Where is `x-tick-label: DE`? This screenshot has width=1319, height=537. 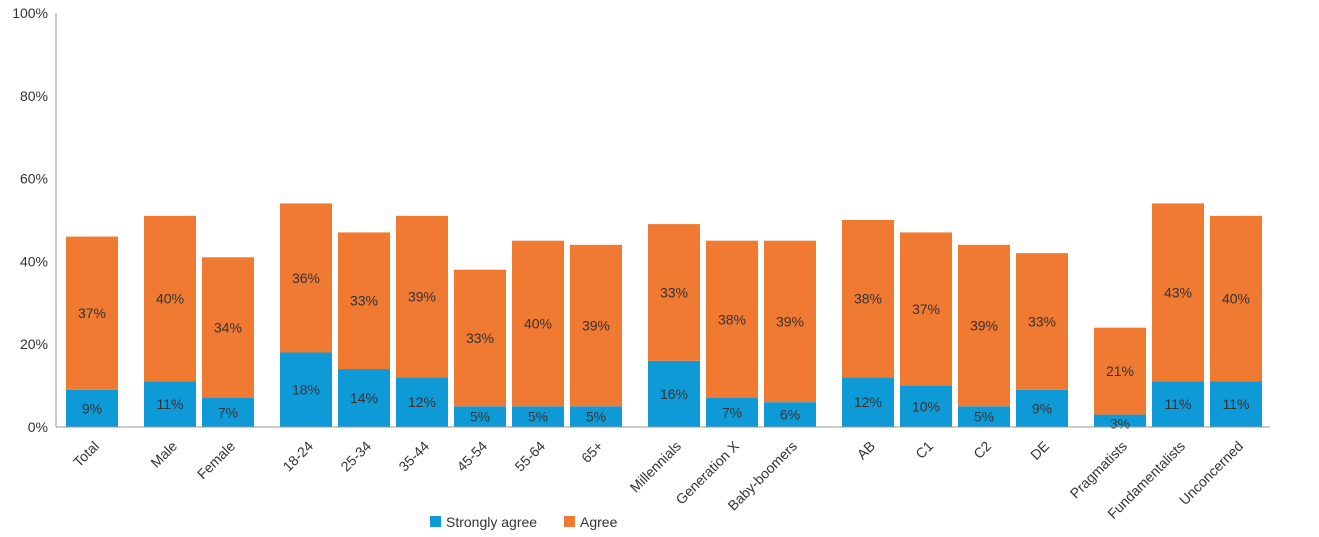 x-tick-label: DE is located at coordinates (1039, 450).